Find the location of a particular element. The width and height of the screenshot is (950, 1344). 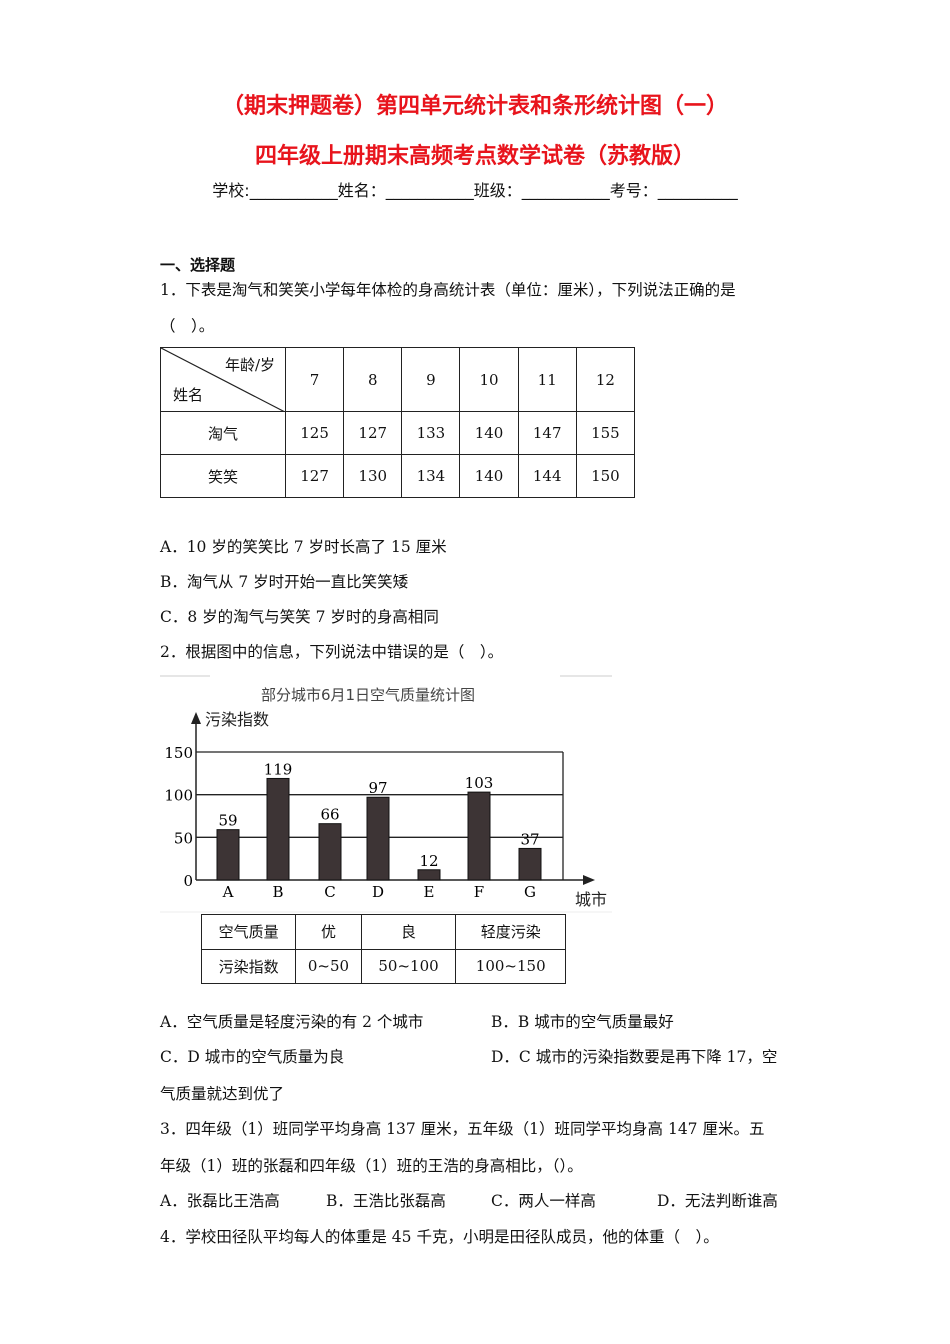

cell: 133 is located at coordinates (431, 433).